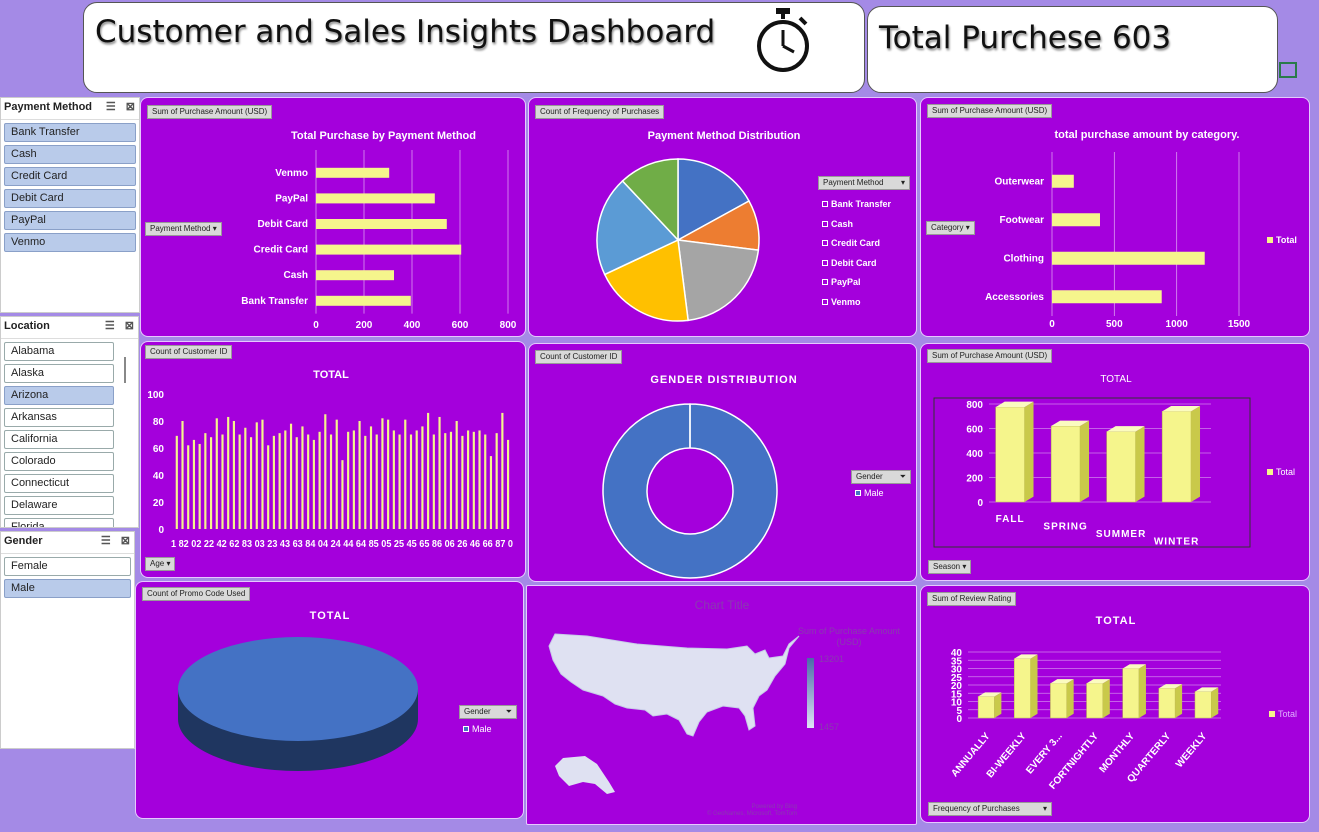  What do you see at coordinates (690, 491) in the screenshot?
I see `gender-donut-chart` at bounding box center [690, 491].